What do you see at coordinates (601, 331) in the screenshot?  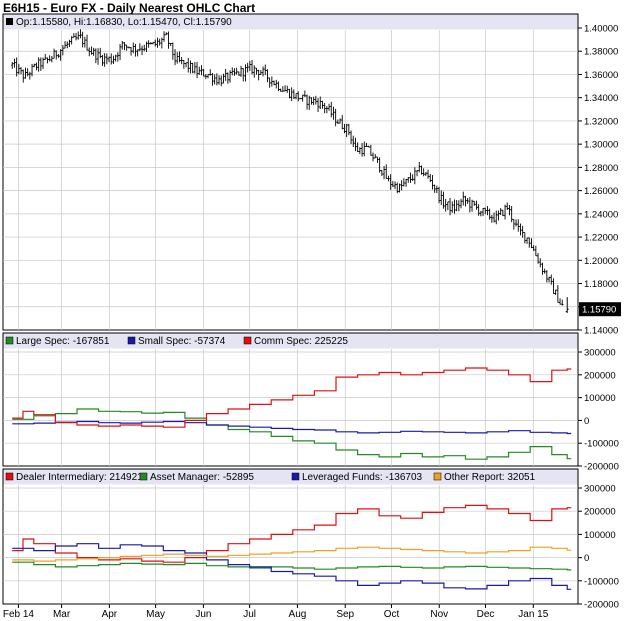 I see `y-tick-label: 1.14000` at bounding box center [601, 331].